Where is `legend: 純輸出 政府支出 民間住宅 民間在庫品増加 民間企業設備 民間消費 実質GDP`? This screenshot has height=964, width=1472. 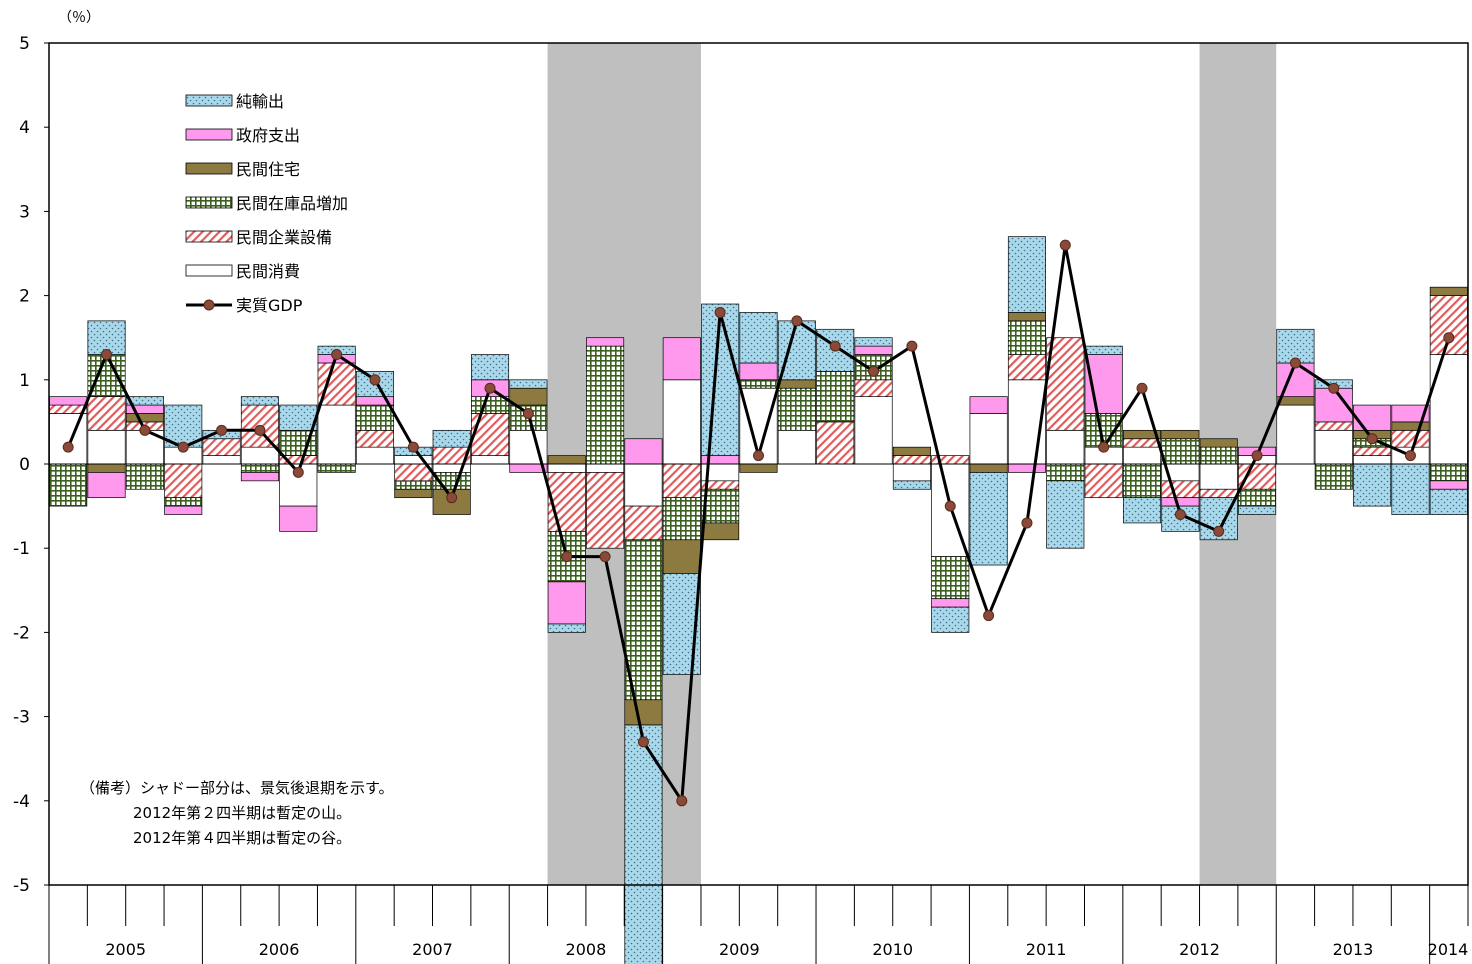
legend: 純輸出 政府支出 民間住宅 民間在庫品増加 民間企業設備 民間消費 実質GDP is located at coordinates (266, 203).